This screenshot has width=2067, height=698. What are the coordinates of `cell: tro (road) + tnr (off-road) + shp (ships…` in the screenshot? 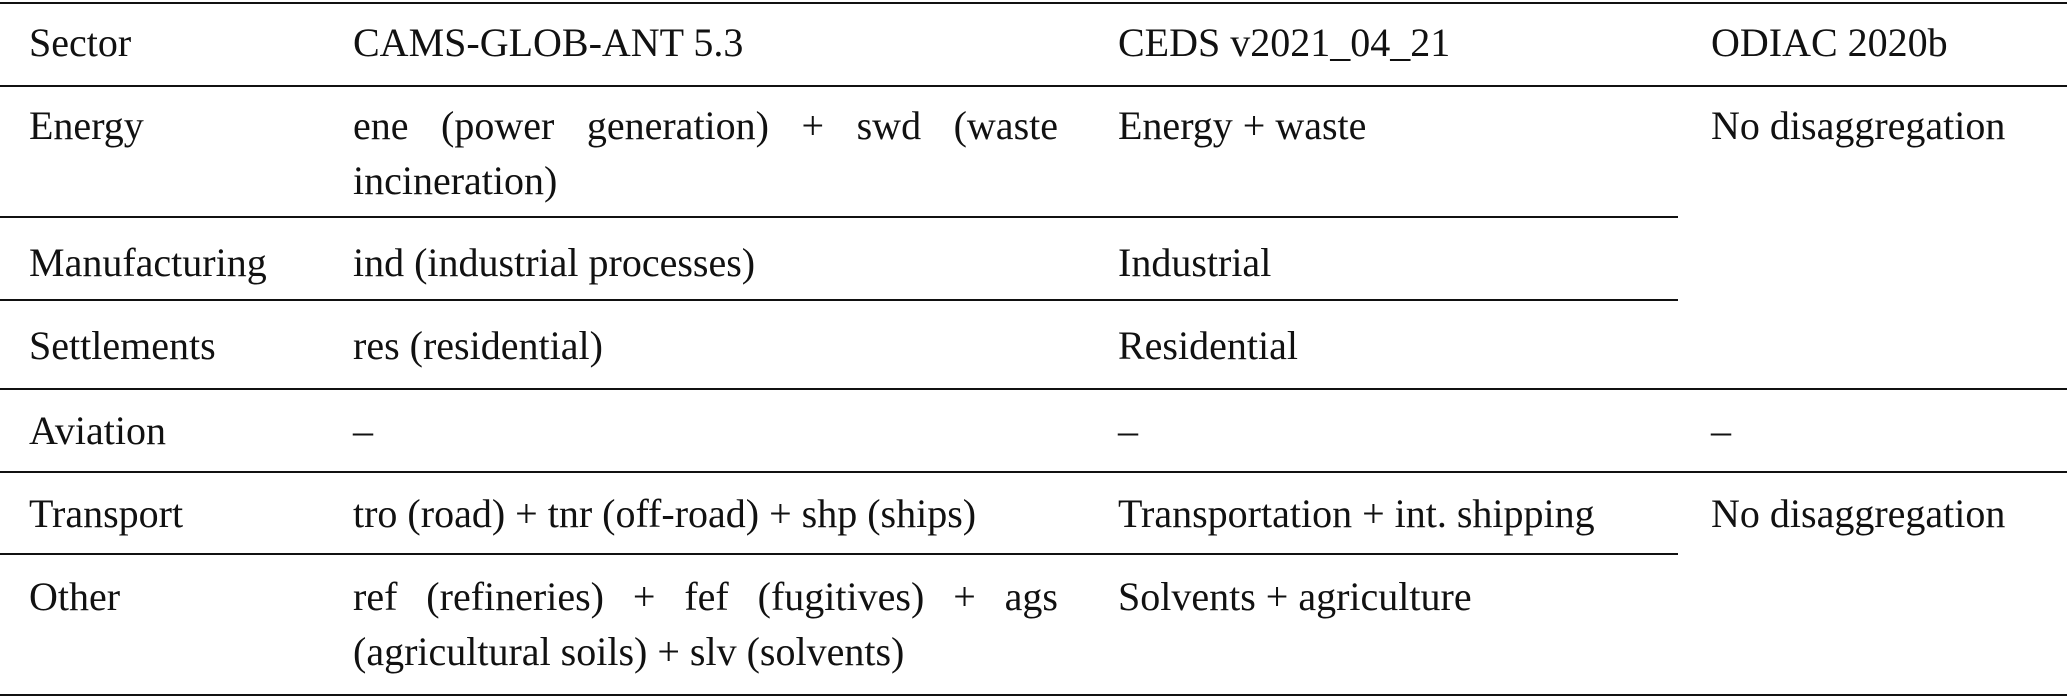 It's located at (665, 513).